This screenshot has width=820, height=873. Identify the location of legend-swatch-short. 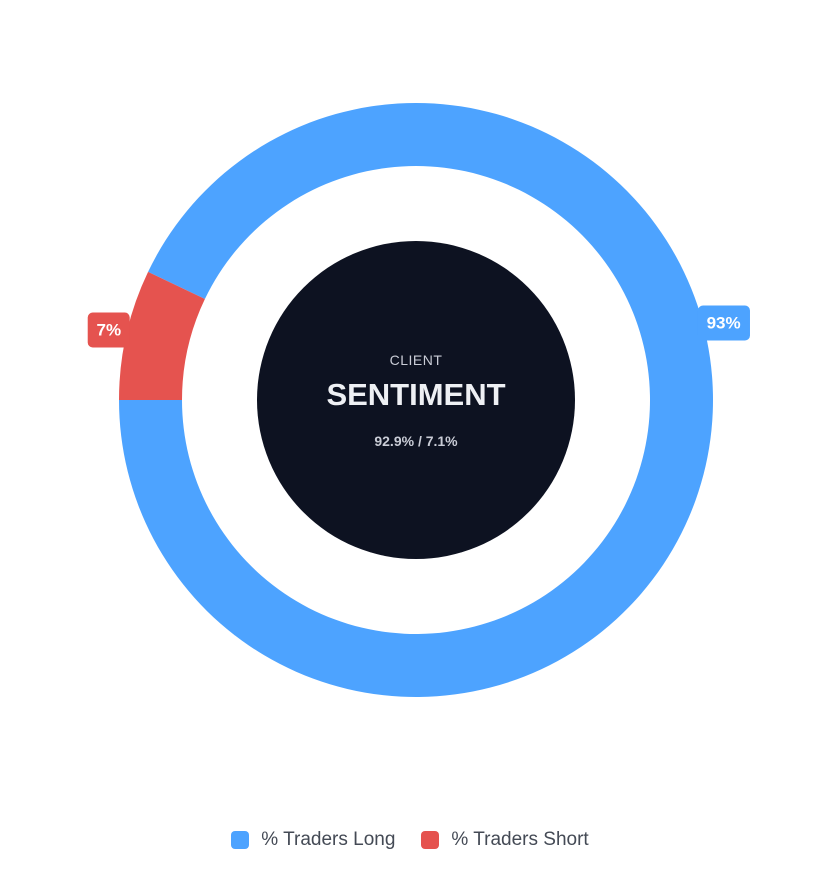
(430, 840).